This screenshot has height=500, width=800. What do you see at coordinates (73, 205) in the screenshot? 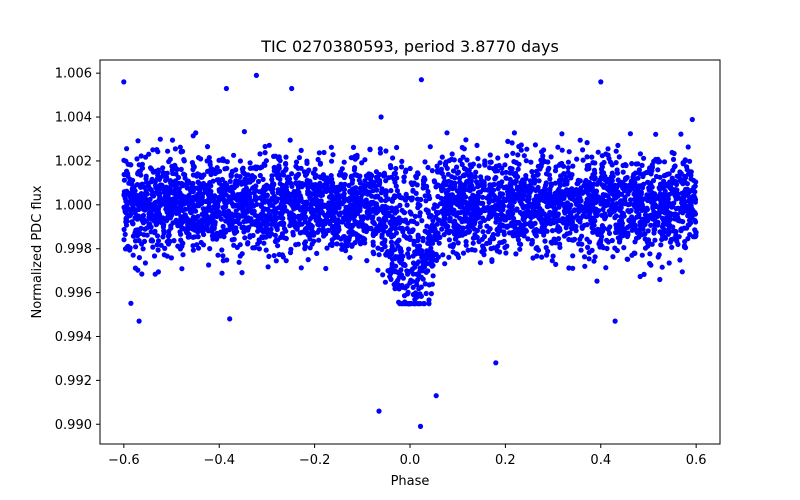
I see `y-tick-label: 1.000` at bounding box center [73, 205].